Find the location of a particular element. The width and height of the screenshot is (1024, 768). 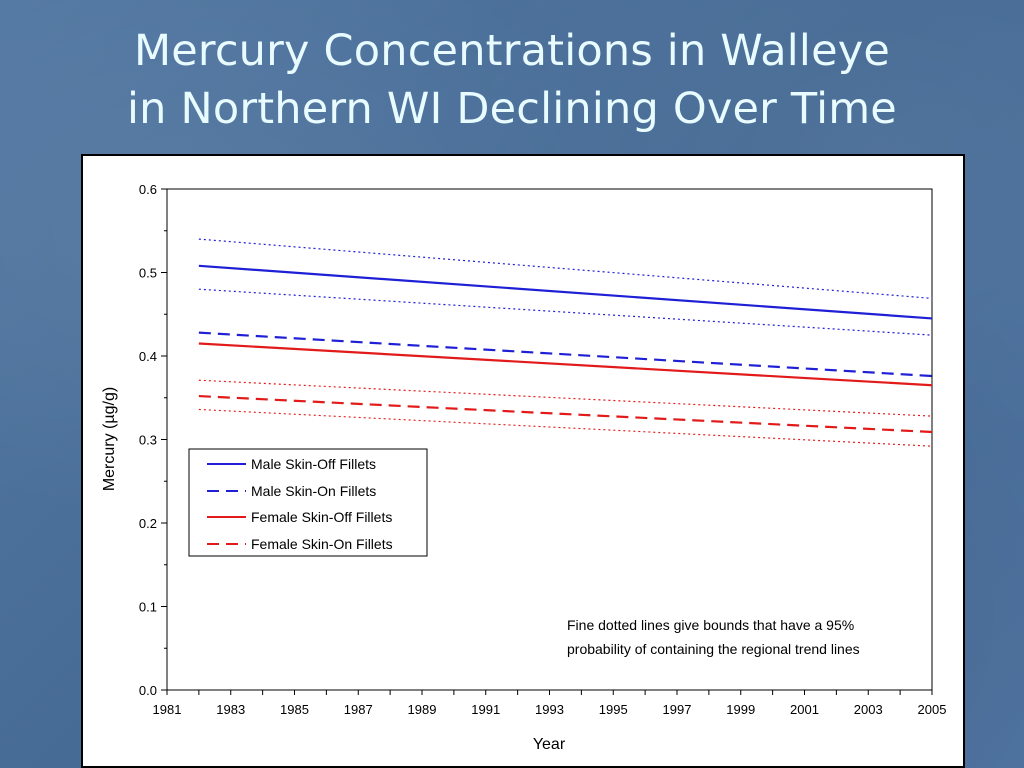

x-tick-label: 1997 is located at coordinates (677, 709).